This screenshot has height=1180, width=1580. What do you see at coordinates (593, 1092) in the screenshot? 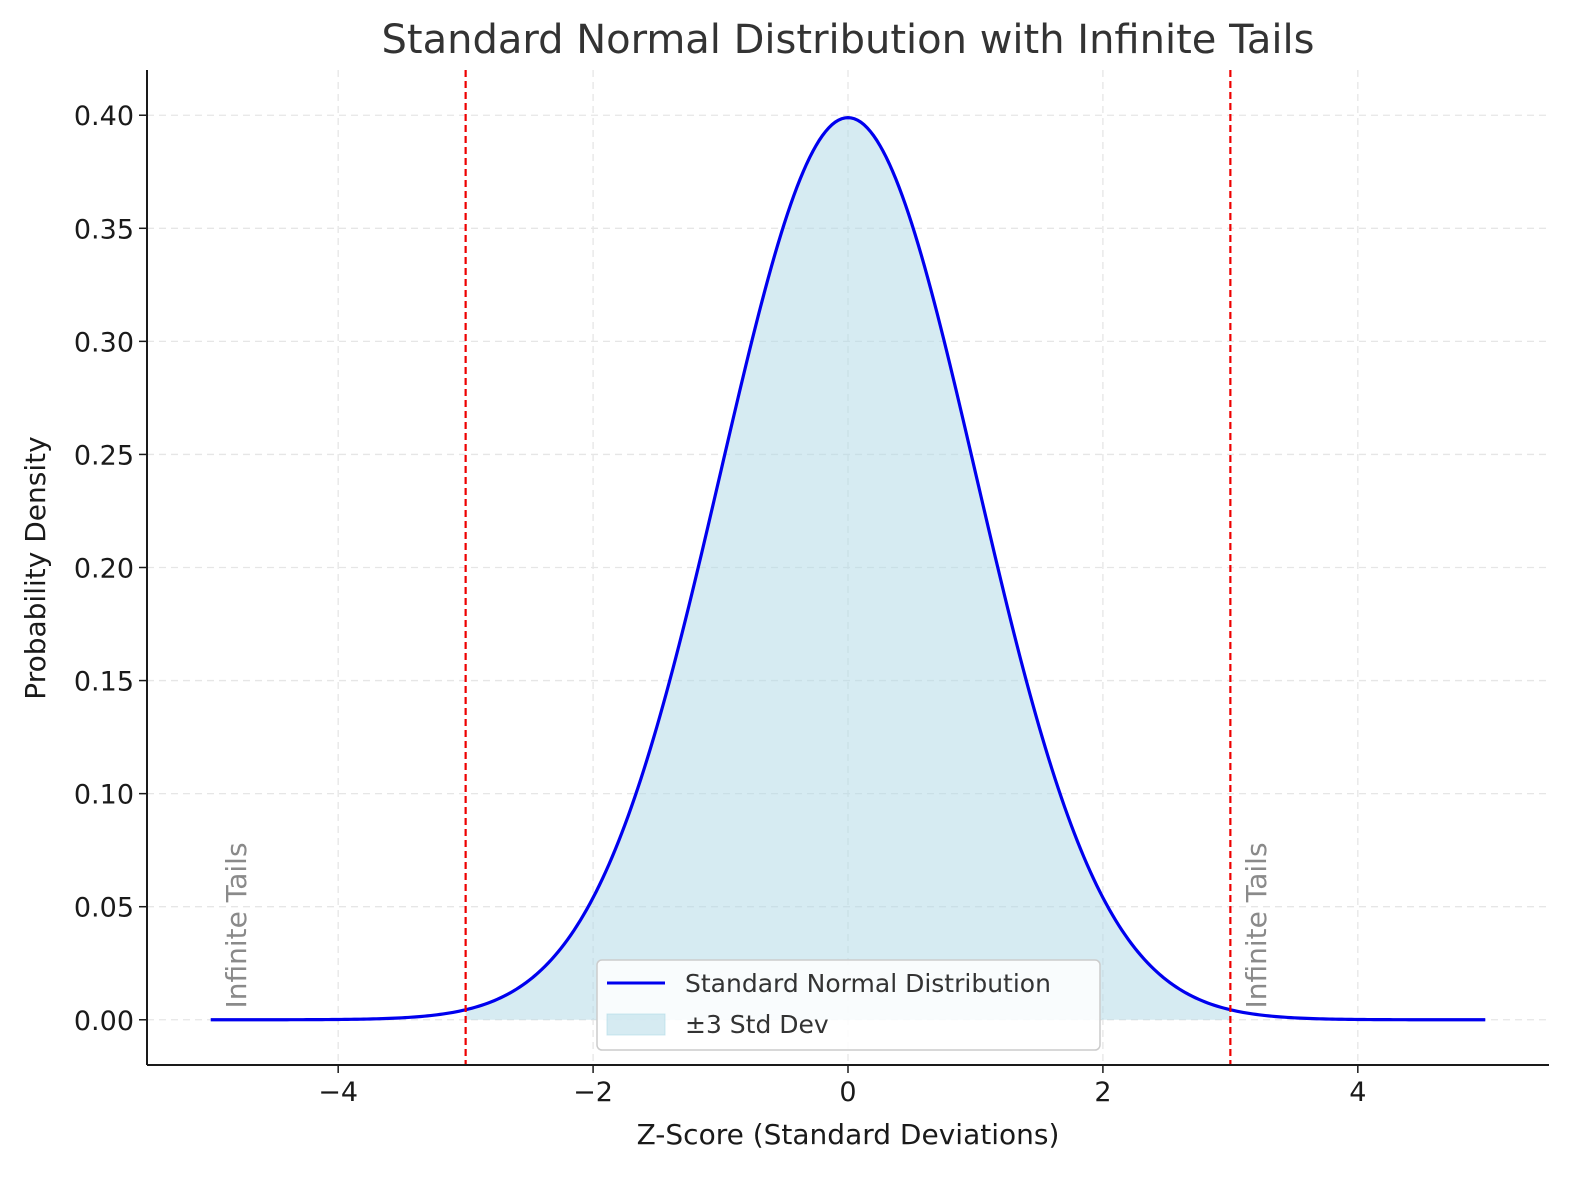
I see `x-tick-label: −2` at bounding box center [593, 1092].